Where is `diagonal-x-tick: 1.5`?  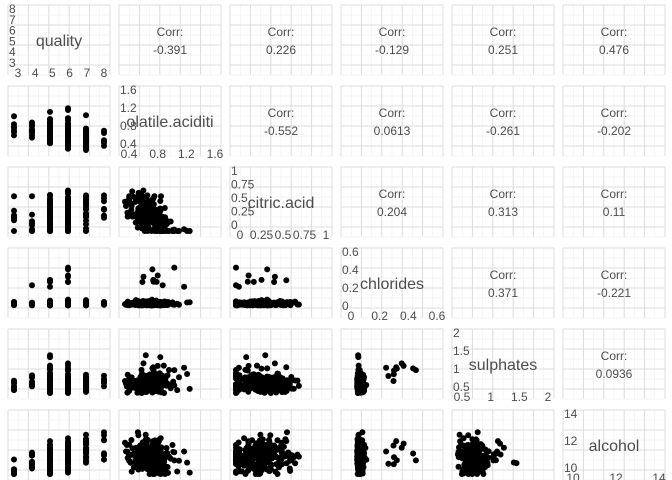
diagonal-x-tick: 1.5 is located at coordinates (519, 397).